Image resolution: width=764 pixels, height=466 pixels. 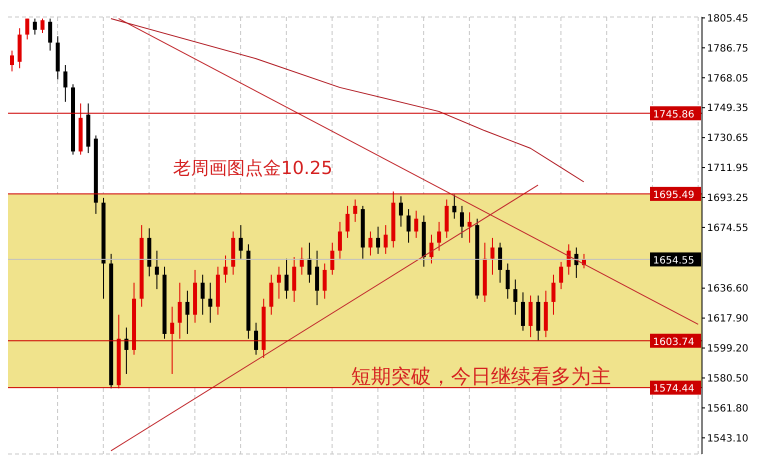 I want to click on y-tick-label: 1768.05, so click(x=727, y=78).